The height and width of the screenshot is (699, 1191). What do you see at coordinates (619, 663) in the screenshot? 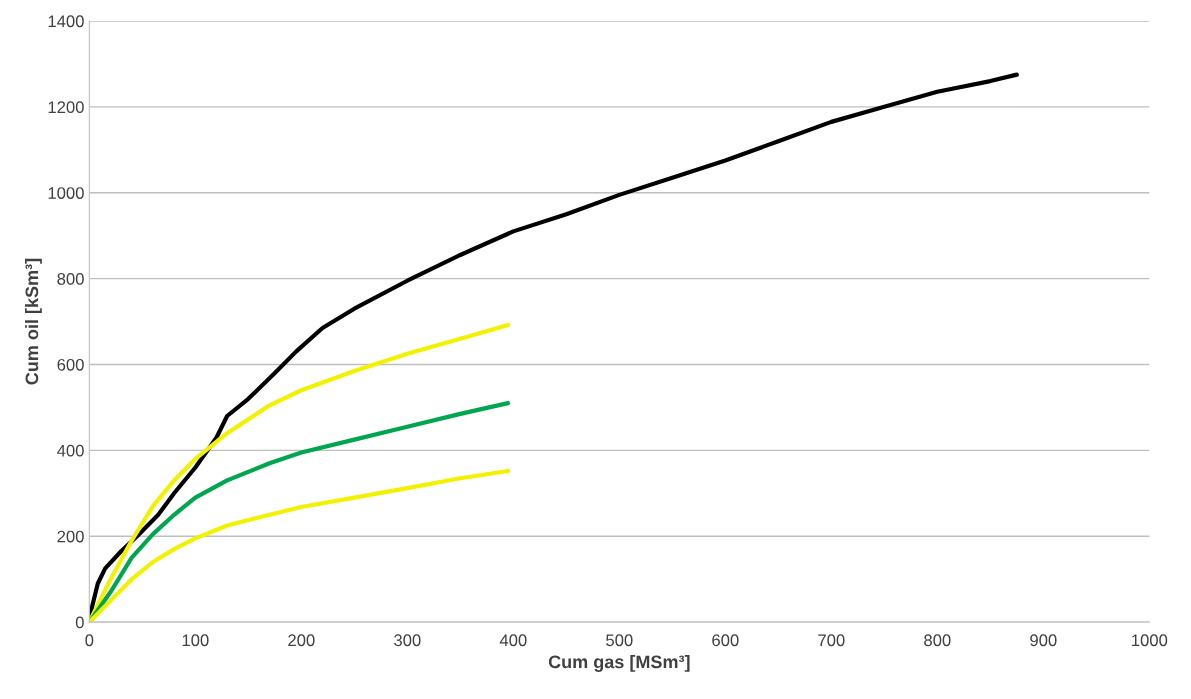
I see `x-axis-title: Cum gas [MSm³]` at bounding box center [619, 663].